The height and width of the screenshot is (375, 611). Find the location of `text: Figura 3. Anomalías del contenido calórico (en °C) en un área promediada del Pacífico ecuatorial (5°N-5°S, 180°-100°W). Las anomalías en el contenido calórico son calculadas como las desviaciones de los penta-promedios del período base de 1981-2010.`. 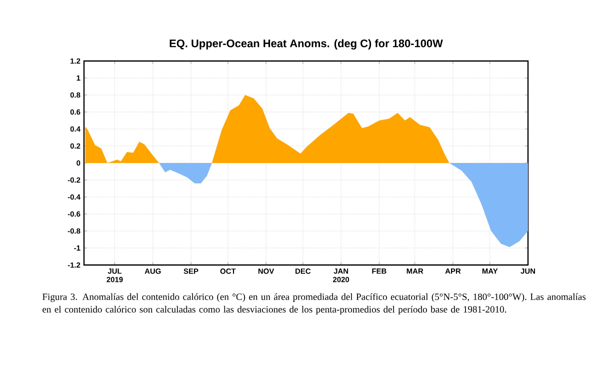

text: Figura 3. Anomalías del contenido calórico (en °C) en un área promediada del Pacífico ecuatorial (5°N-5°S, 180°-100°W). Las anomalías en el contenido calórico son calculadas como las desviaciones de los penta-promedios del período base de 1981-2010. is located at coordinates (314, 304).